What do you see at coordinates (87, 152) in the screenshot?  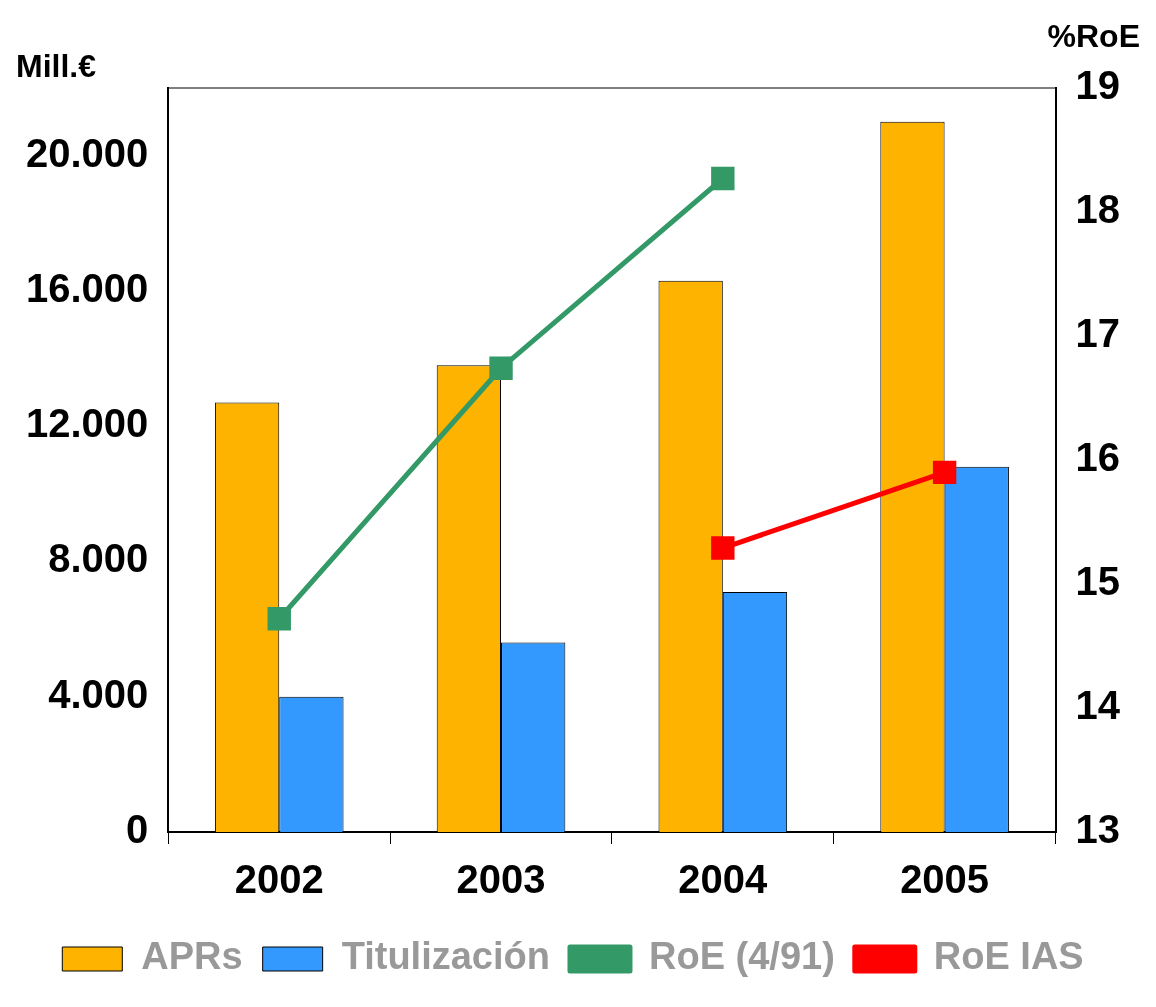 I see `y-tick-label: 20.000` at bounding box center [87, 152].